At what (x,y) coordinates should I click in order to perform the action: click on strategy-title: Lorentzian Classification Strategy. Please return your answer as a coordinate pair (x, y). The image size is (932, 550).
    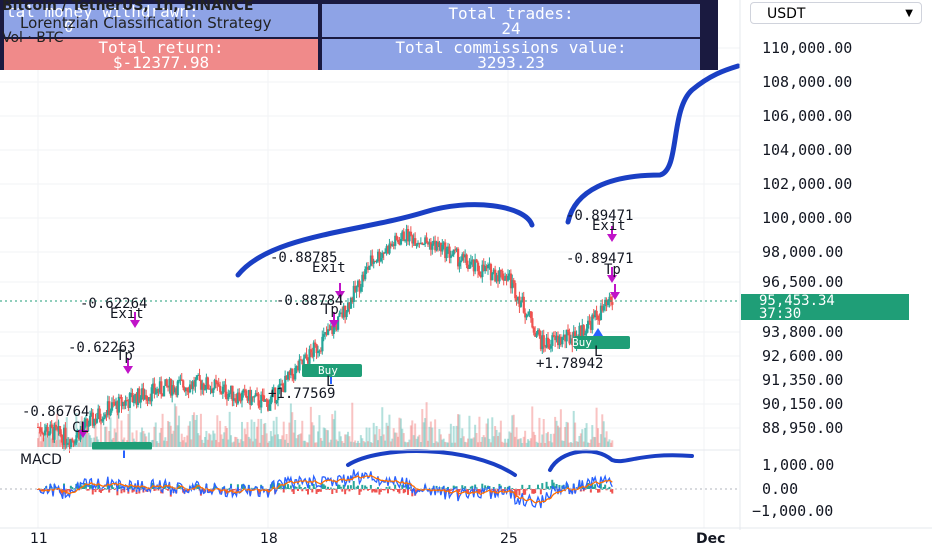
    Looking at the image, I should click on (146, 23).